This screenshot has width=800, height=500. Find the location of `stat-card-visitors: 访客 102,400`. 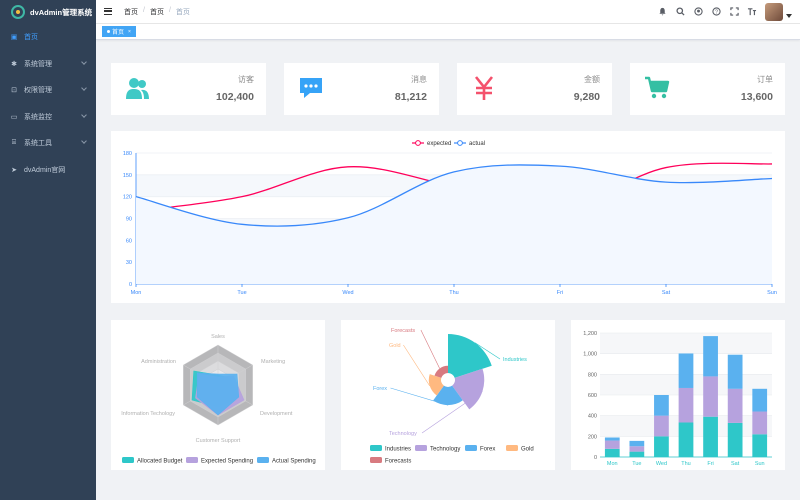

stat-card-visitors: 访客 102,400 is located at coordinates (188, 89).